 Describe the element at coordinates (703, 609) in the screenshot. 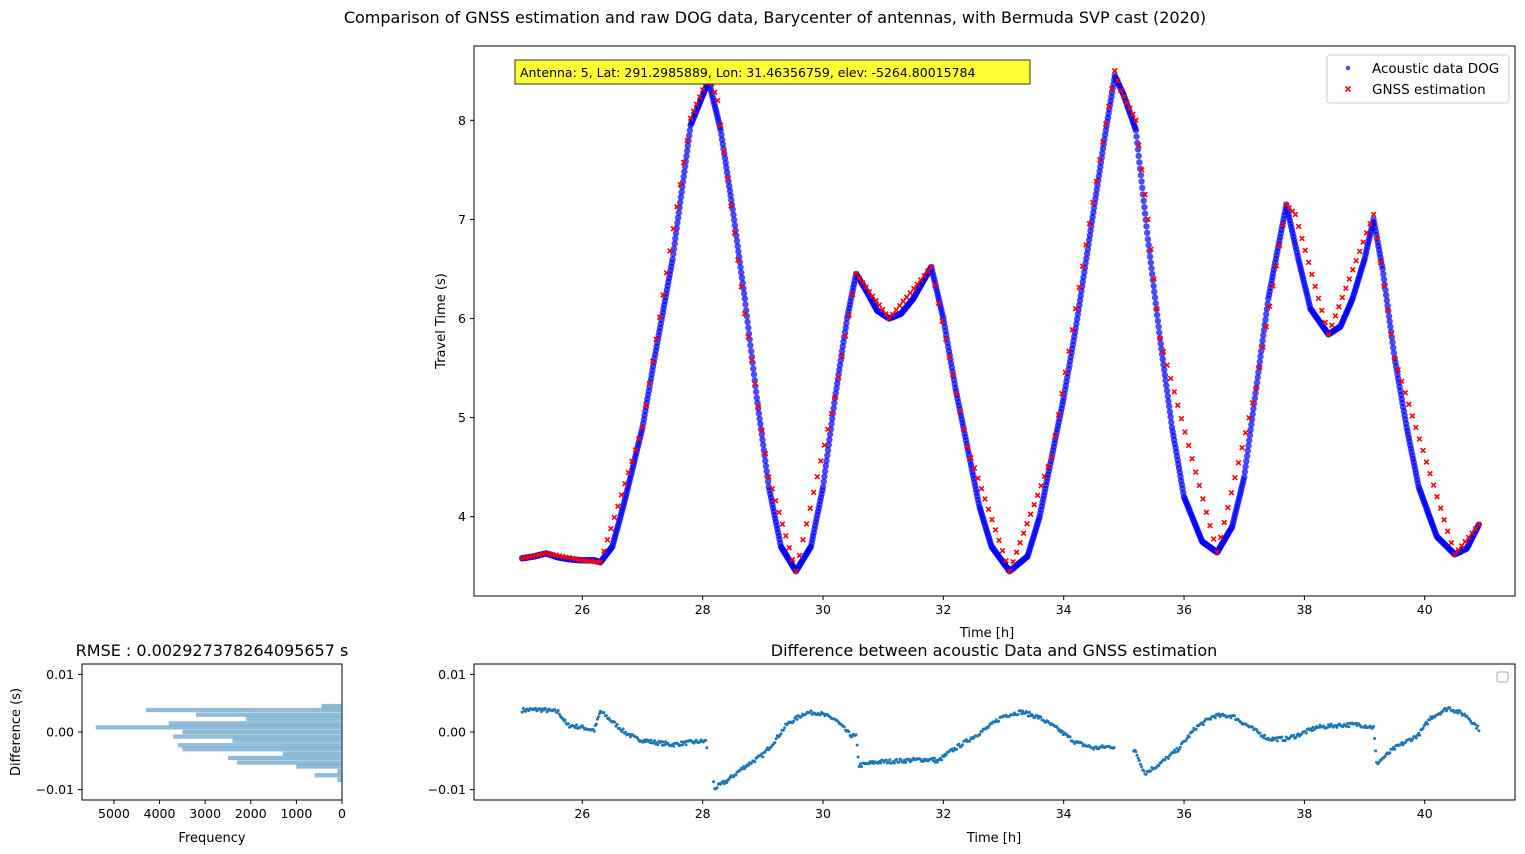

I see `main-xtick-label: 28` at that location.